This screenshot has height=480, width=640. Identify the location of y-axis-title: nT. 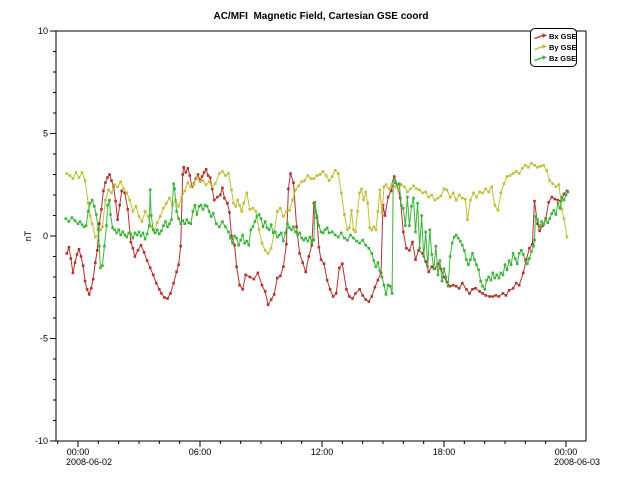
(28, 235).